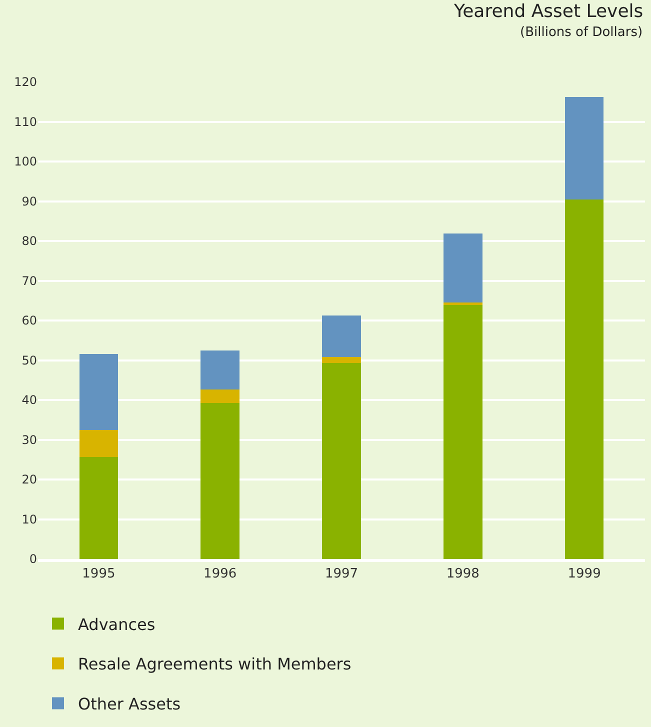 Image resolution: width=651 pixels, height=727 pixels. What do you see at coordinates (220, 574) in the screenshot?
I see `x-tick-label: 1996` at bounding box center [220, 574].